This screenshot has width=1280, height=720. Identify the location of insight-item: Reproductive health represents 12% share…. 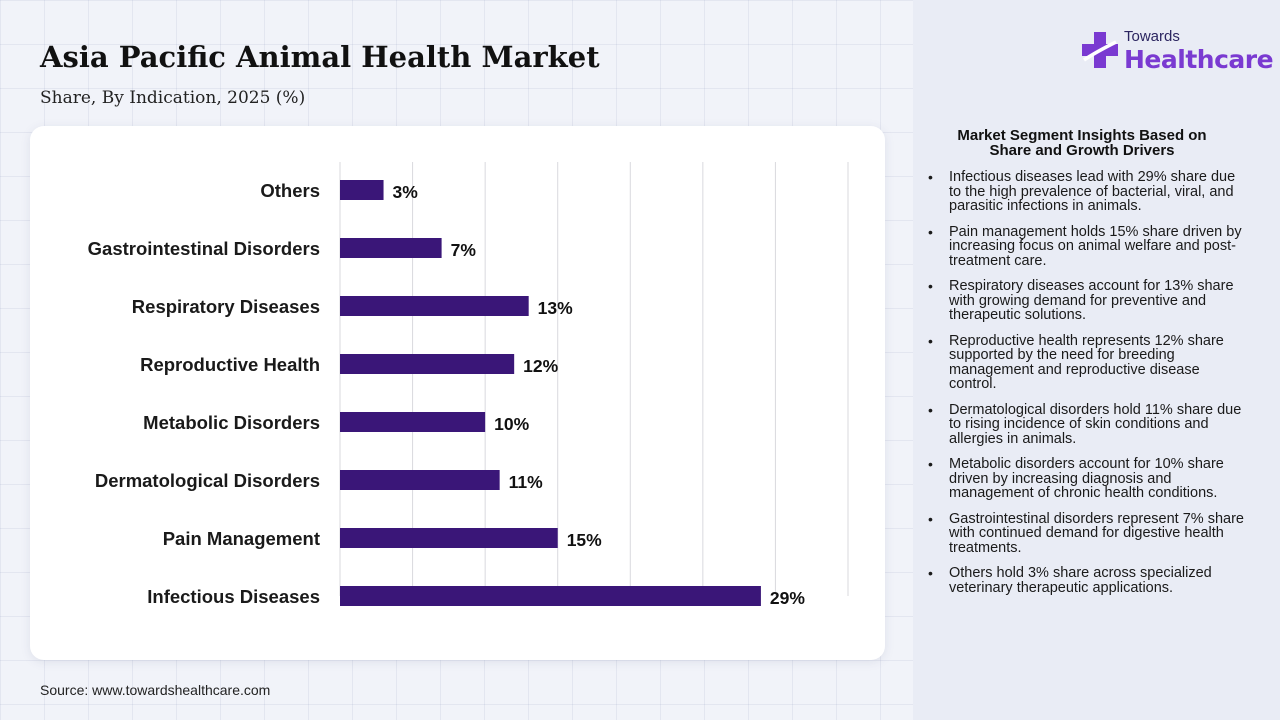
(1088, 362).